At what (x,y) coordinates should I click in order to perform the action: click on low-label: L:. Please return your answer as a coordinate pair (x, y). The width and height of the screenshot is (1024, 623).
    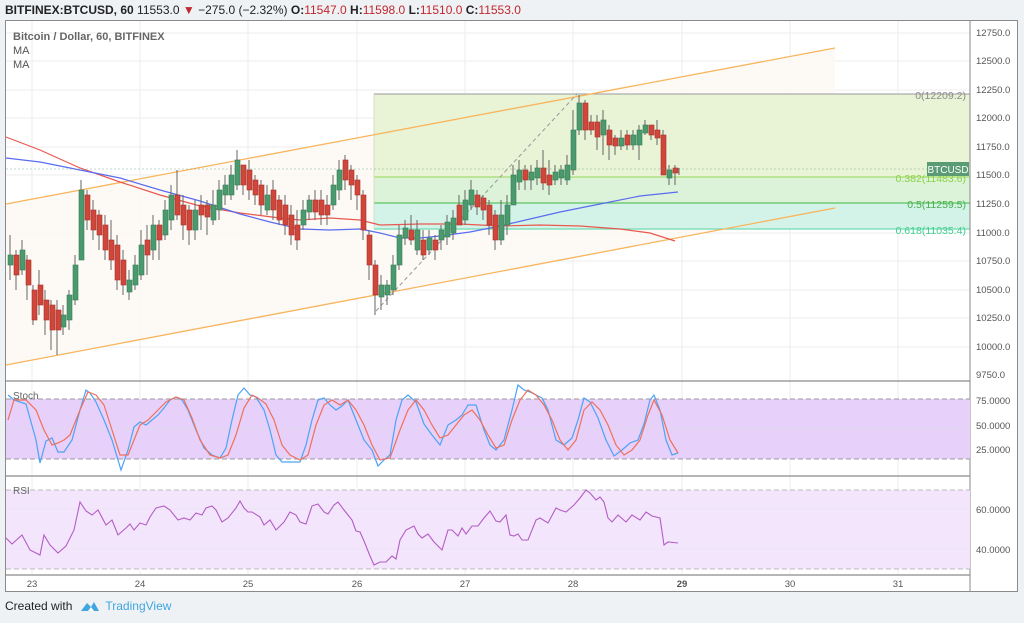
    Looking at the image, I should click on (414, 10).